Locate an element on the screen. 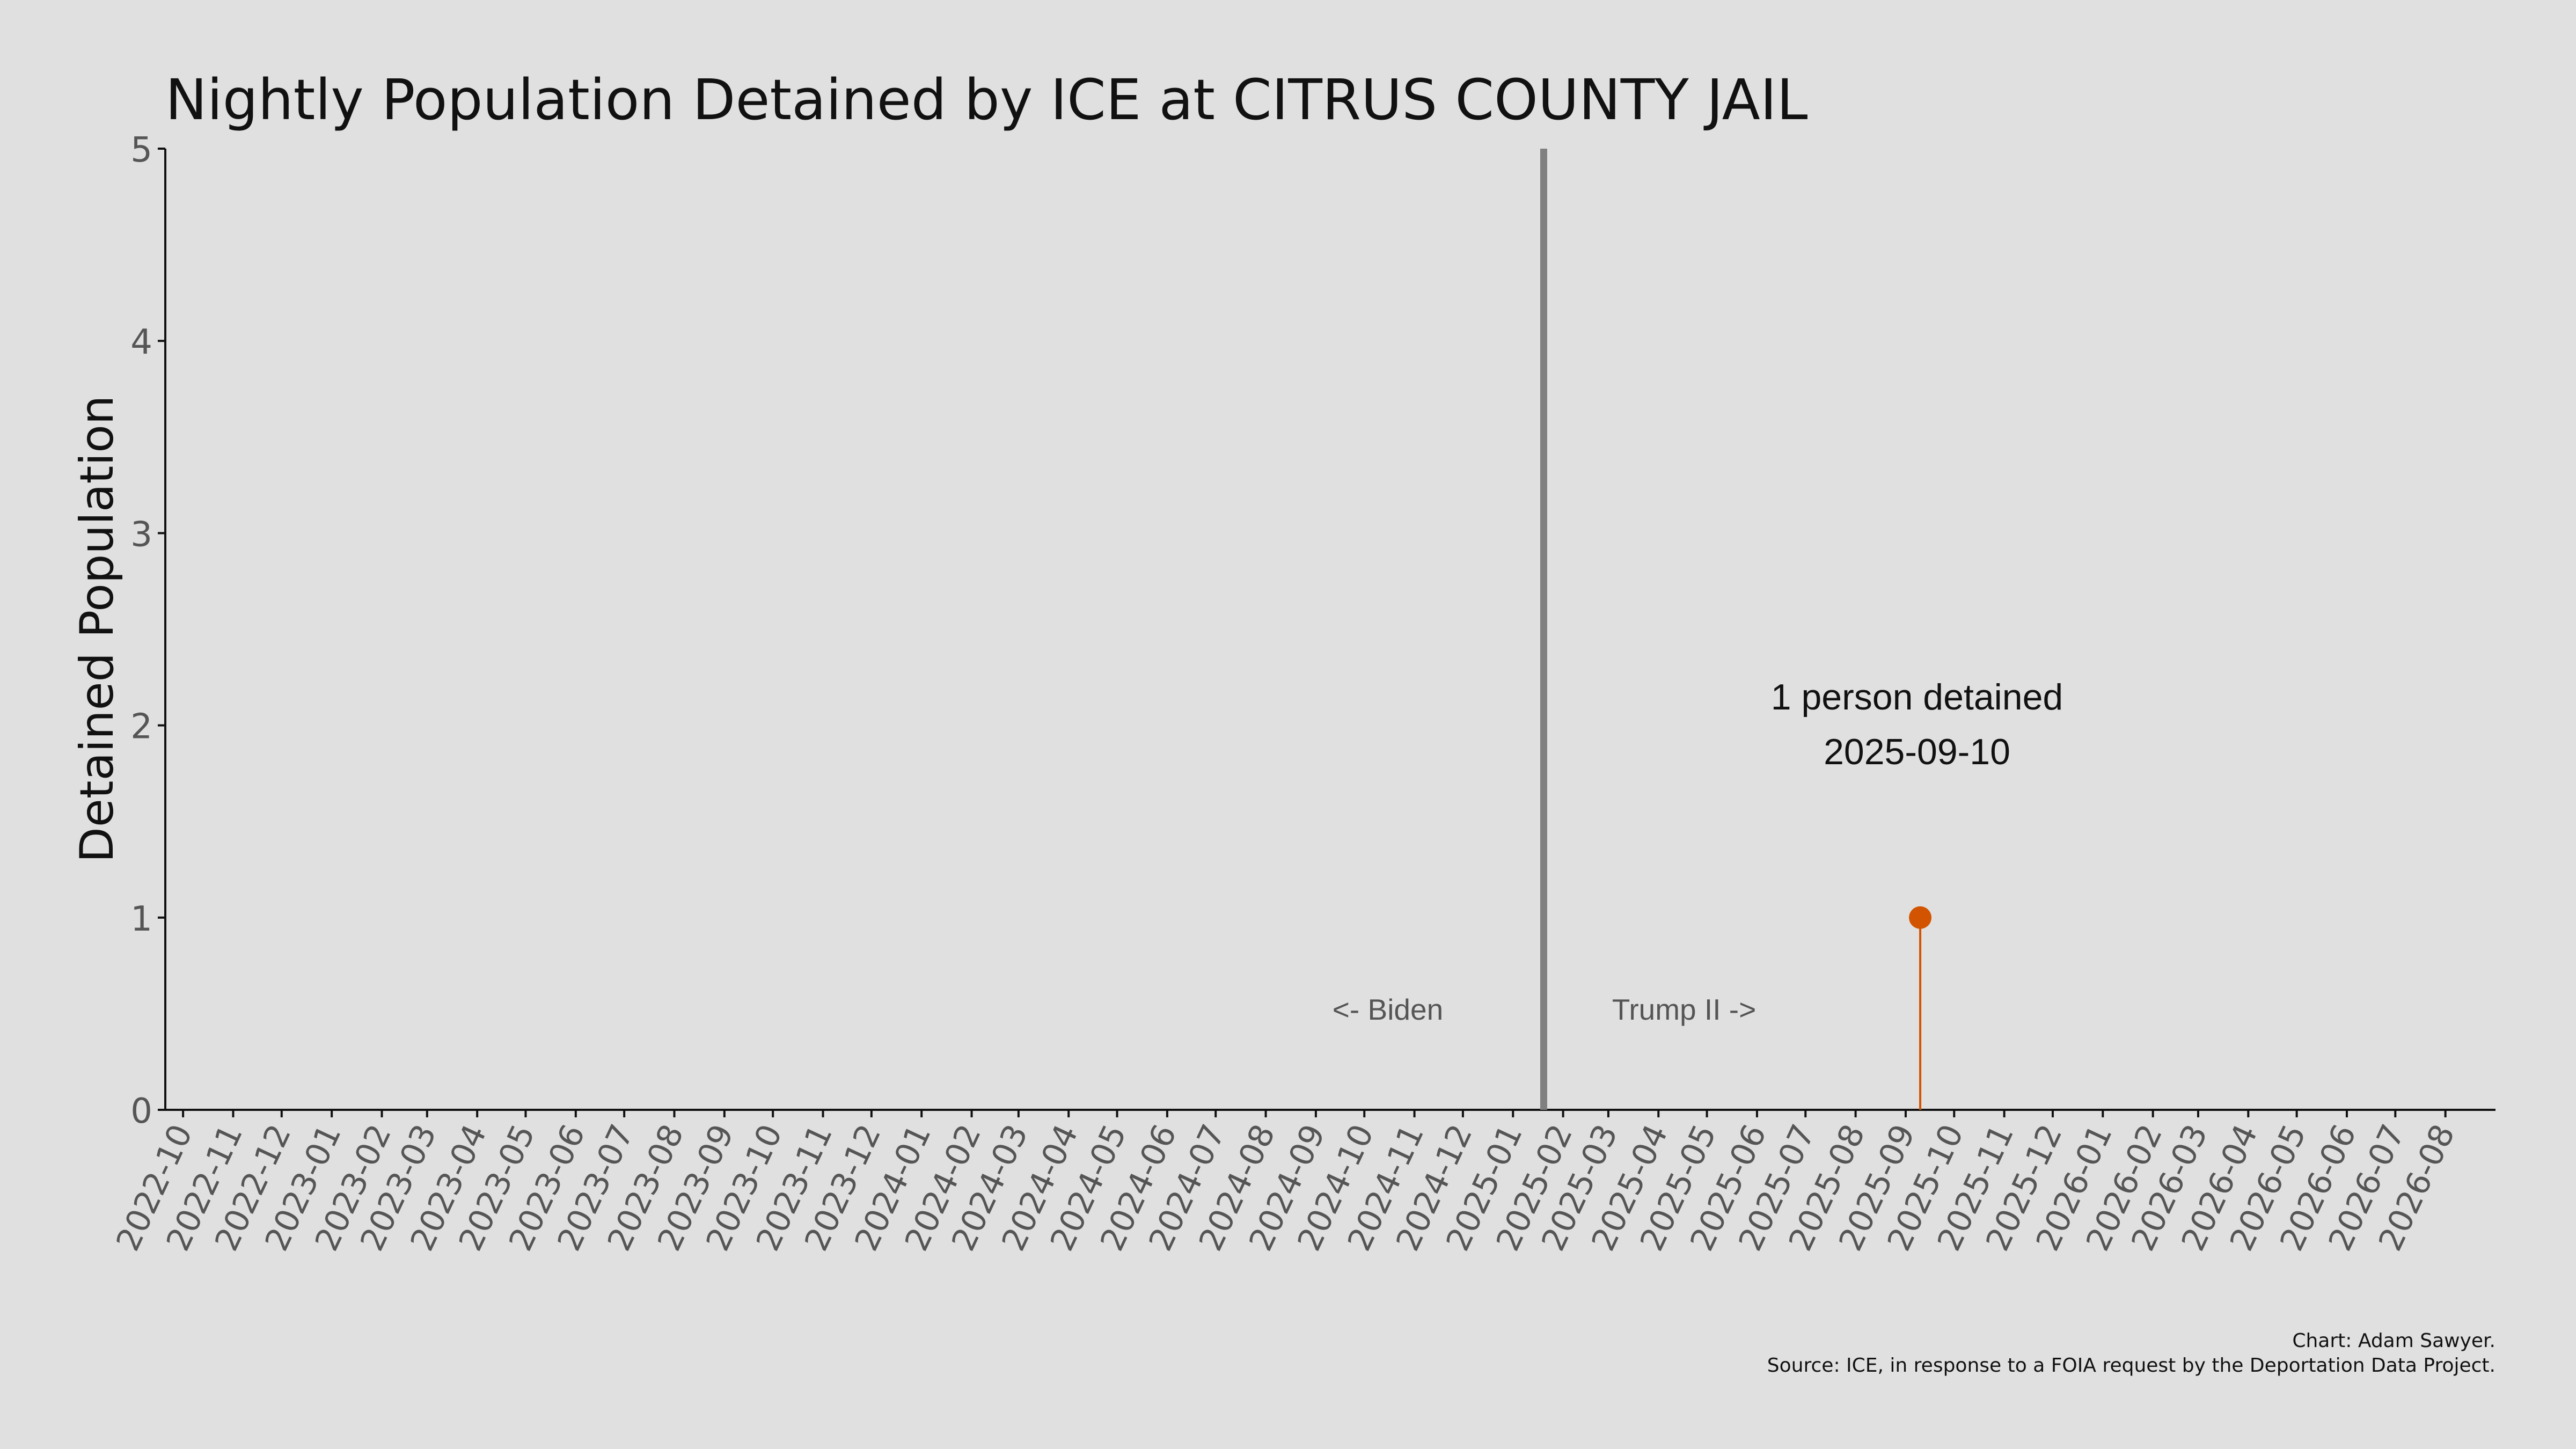 The width and height of the screenshot is (2576, 1449). y-tick-label: 2 is located at coordinates (141, 727).